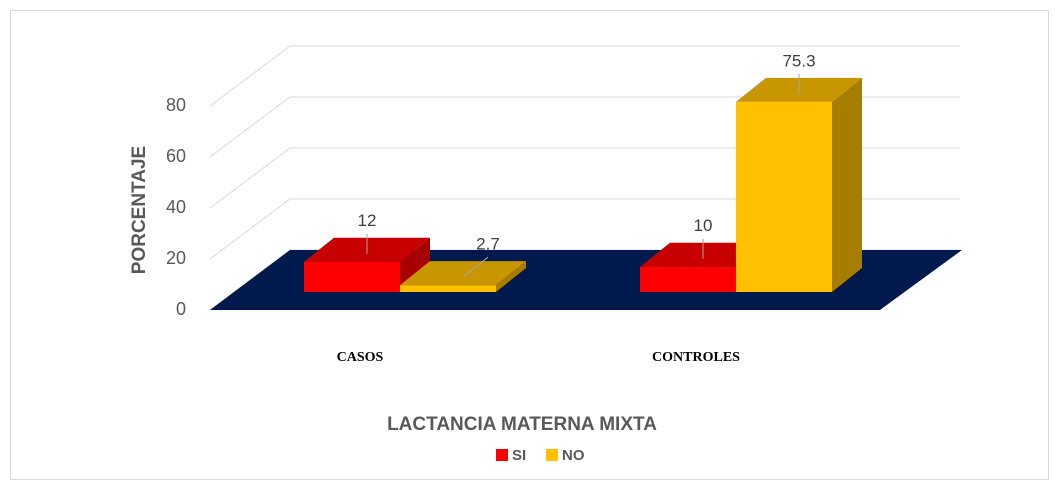 The width and height of the screenshot is (1060, 487). Describe the element at coordinates (176, 105) in the screenshot. I see `y-tick-label: 80` at that location.